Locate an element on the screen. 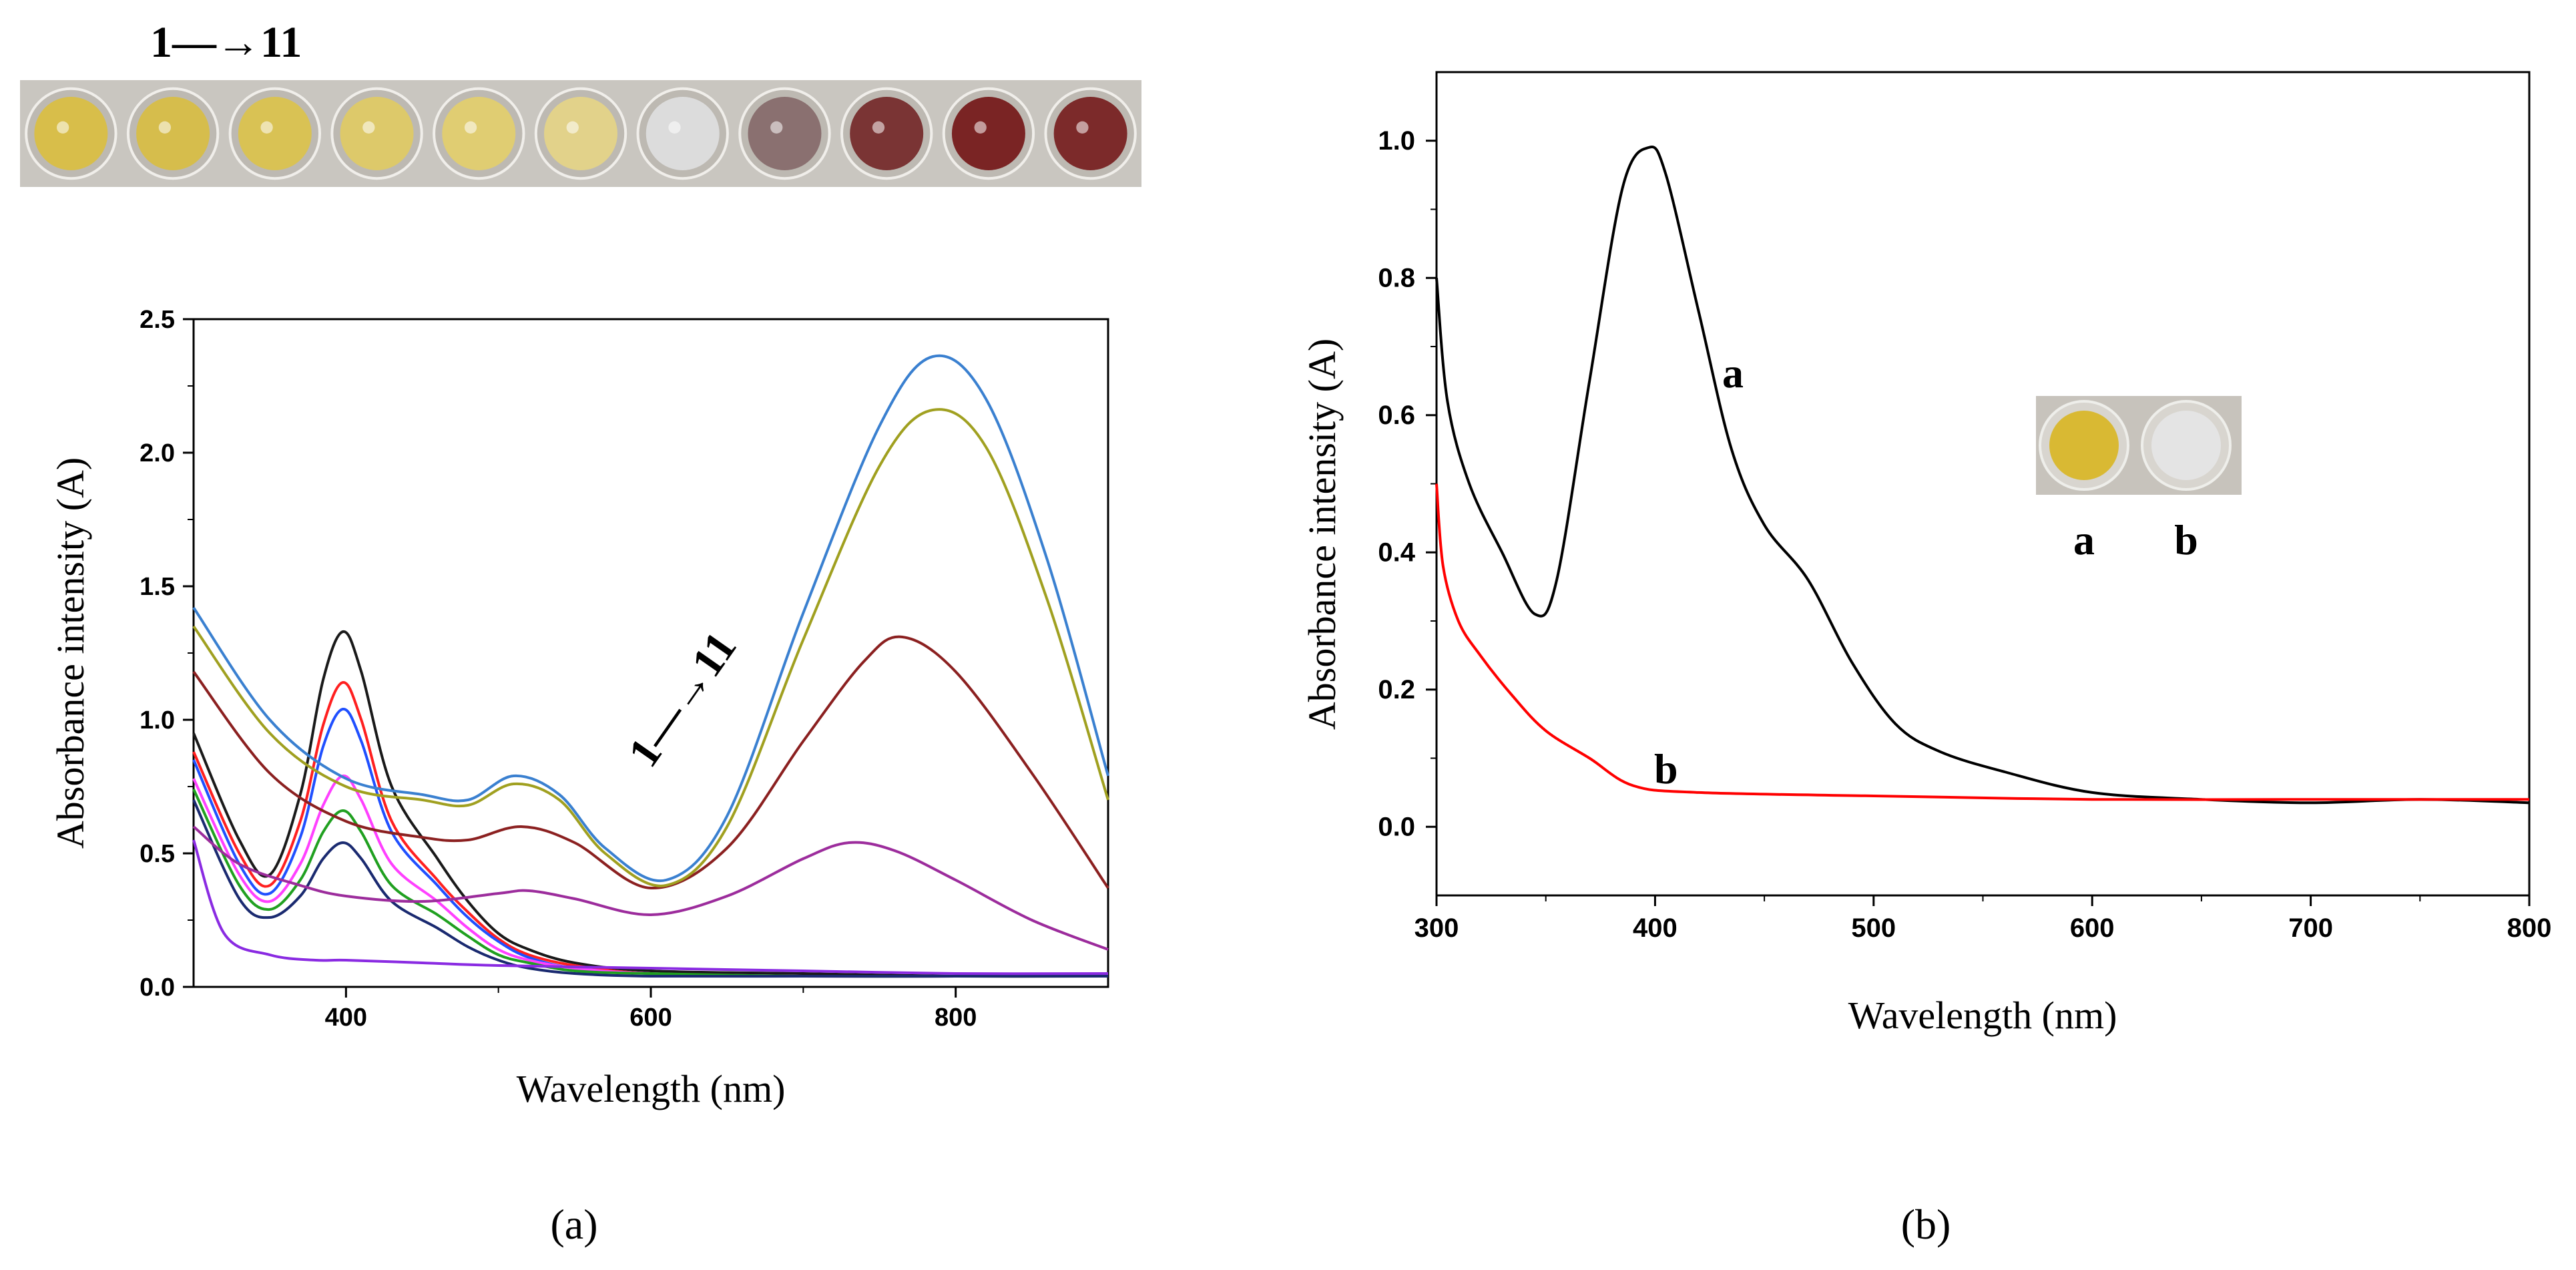 The image size is (2576, 1270). series-b-label: b is located at coordinates (1666, 769).